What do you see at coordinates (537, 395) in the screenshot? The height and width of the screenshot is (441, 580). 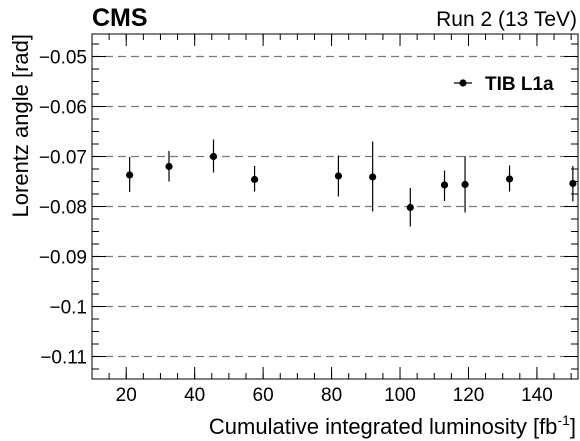 I see `x-tick-label: 140` at bounding box center [537, 395].